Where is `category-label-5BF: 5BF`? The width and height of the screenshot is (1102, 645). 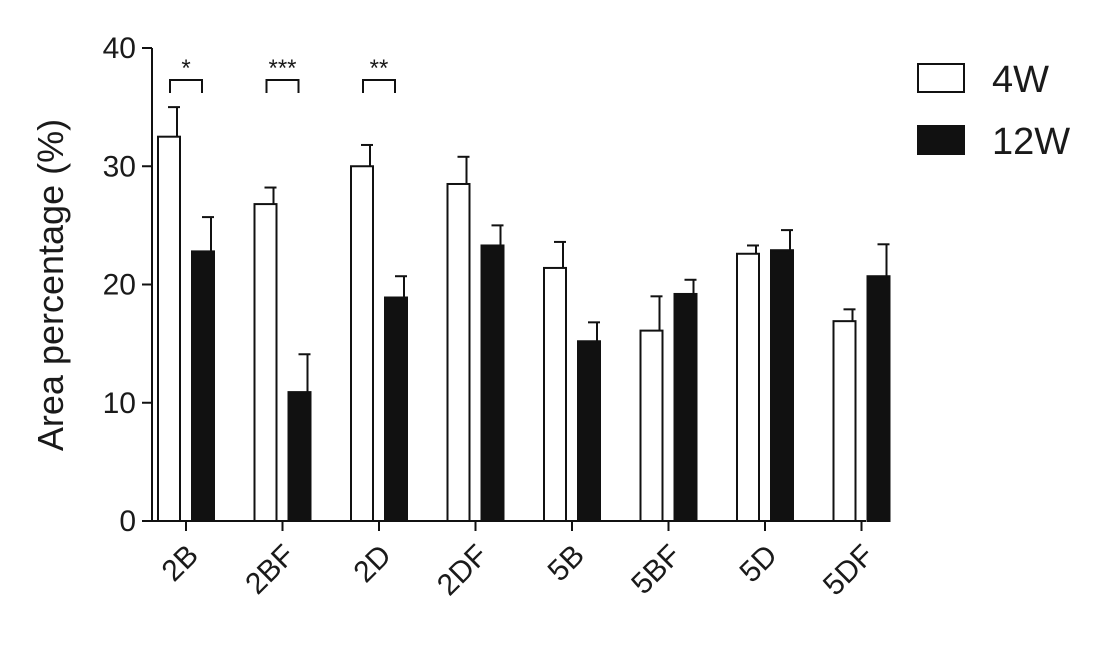
category-label-5BF: 5BF is located at coordinates (656, 570).